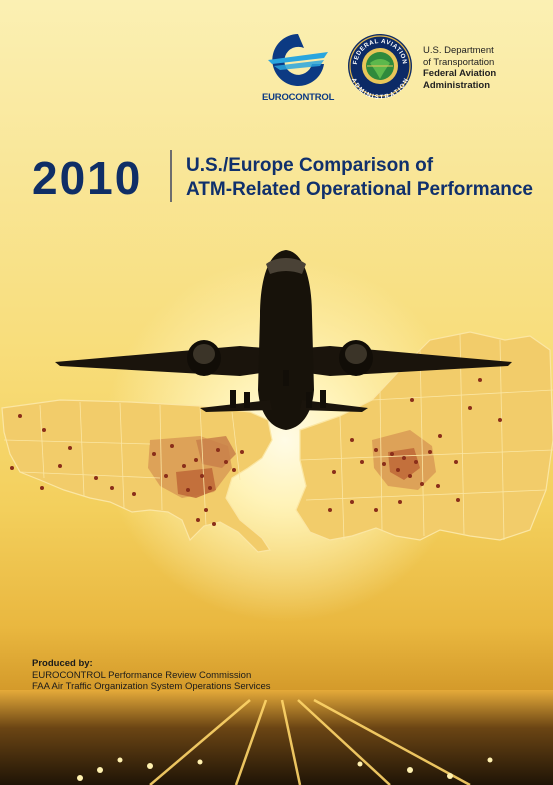  Describe the element at coordinates (298, 97) in the screenshot. I see `eurocontrol-wordmark: EUROCONTROL` at that location.